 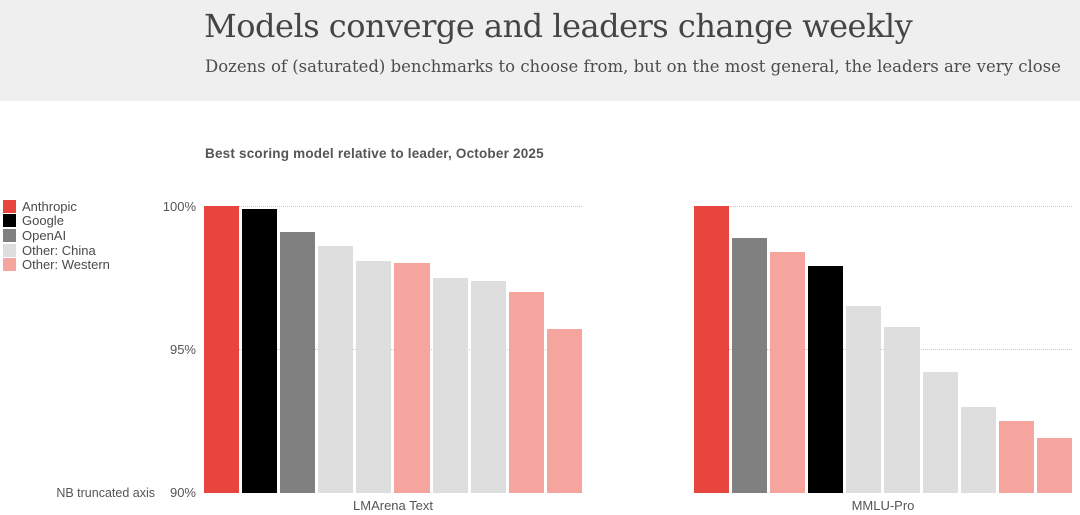 I want to click on y-axis-tick-100: 100%, so click(x=179, y=206).